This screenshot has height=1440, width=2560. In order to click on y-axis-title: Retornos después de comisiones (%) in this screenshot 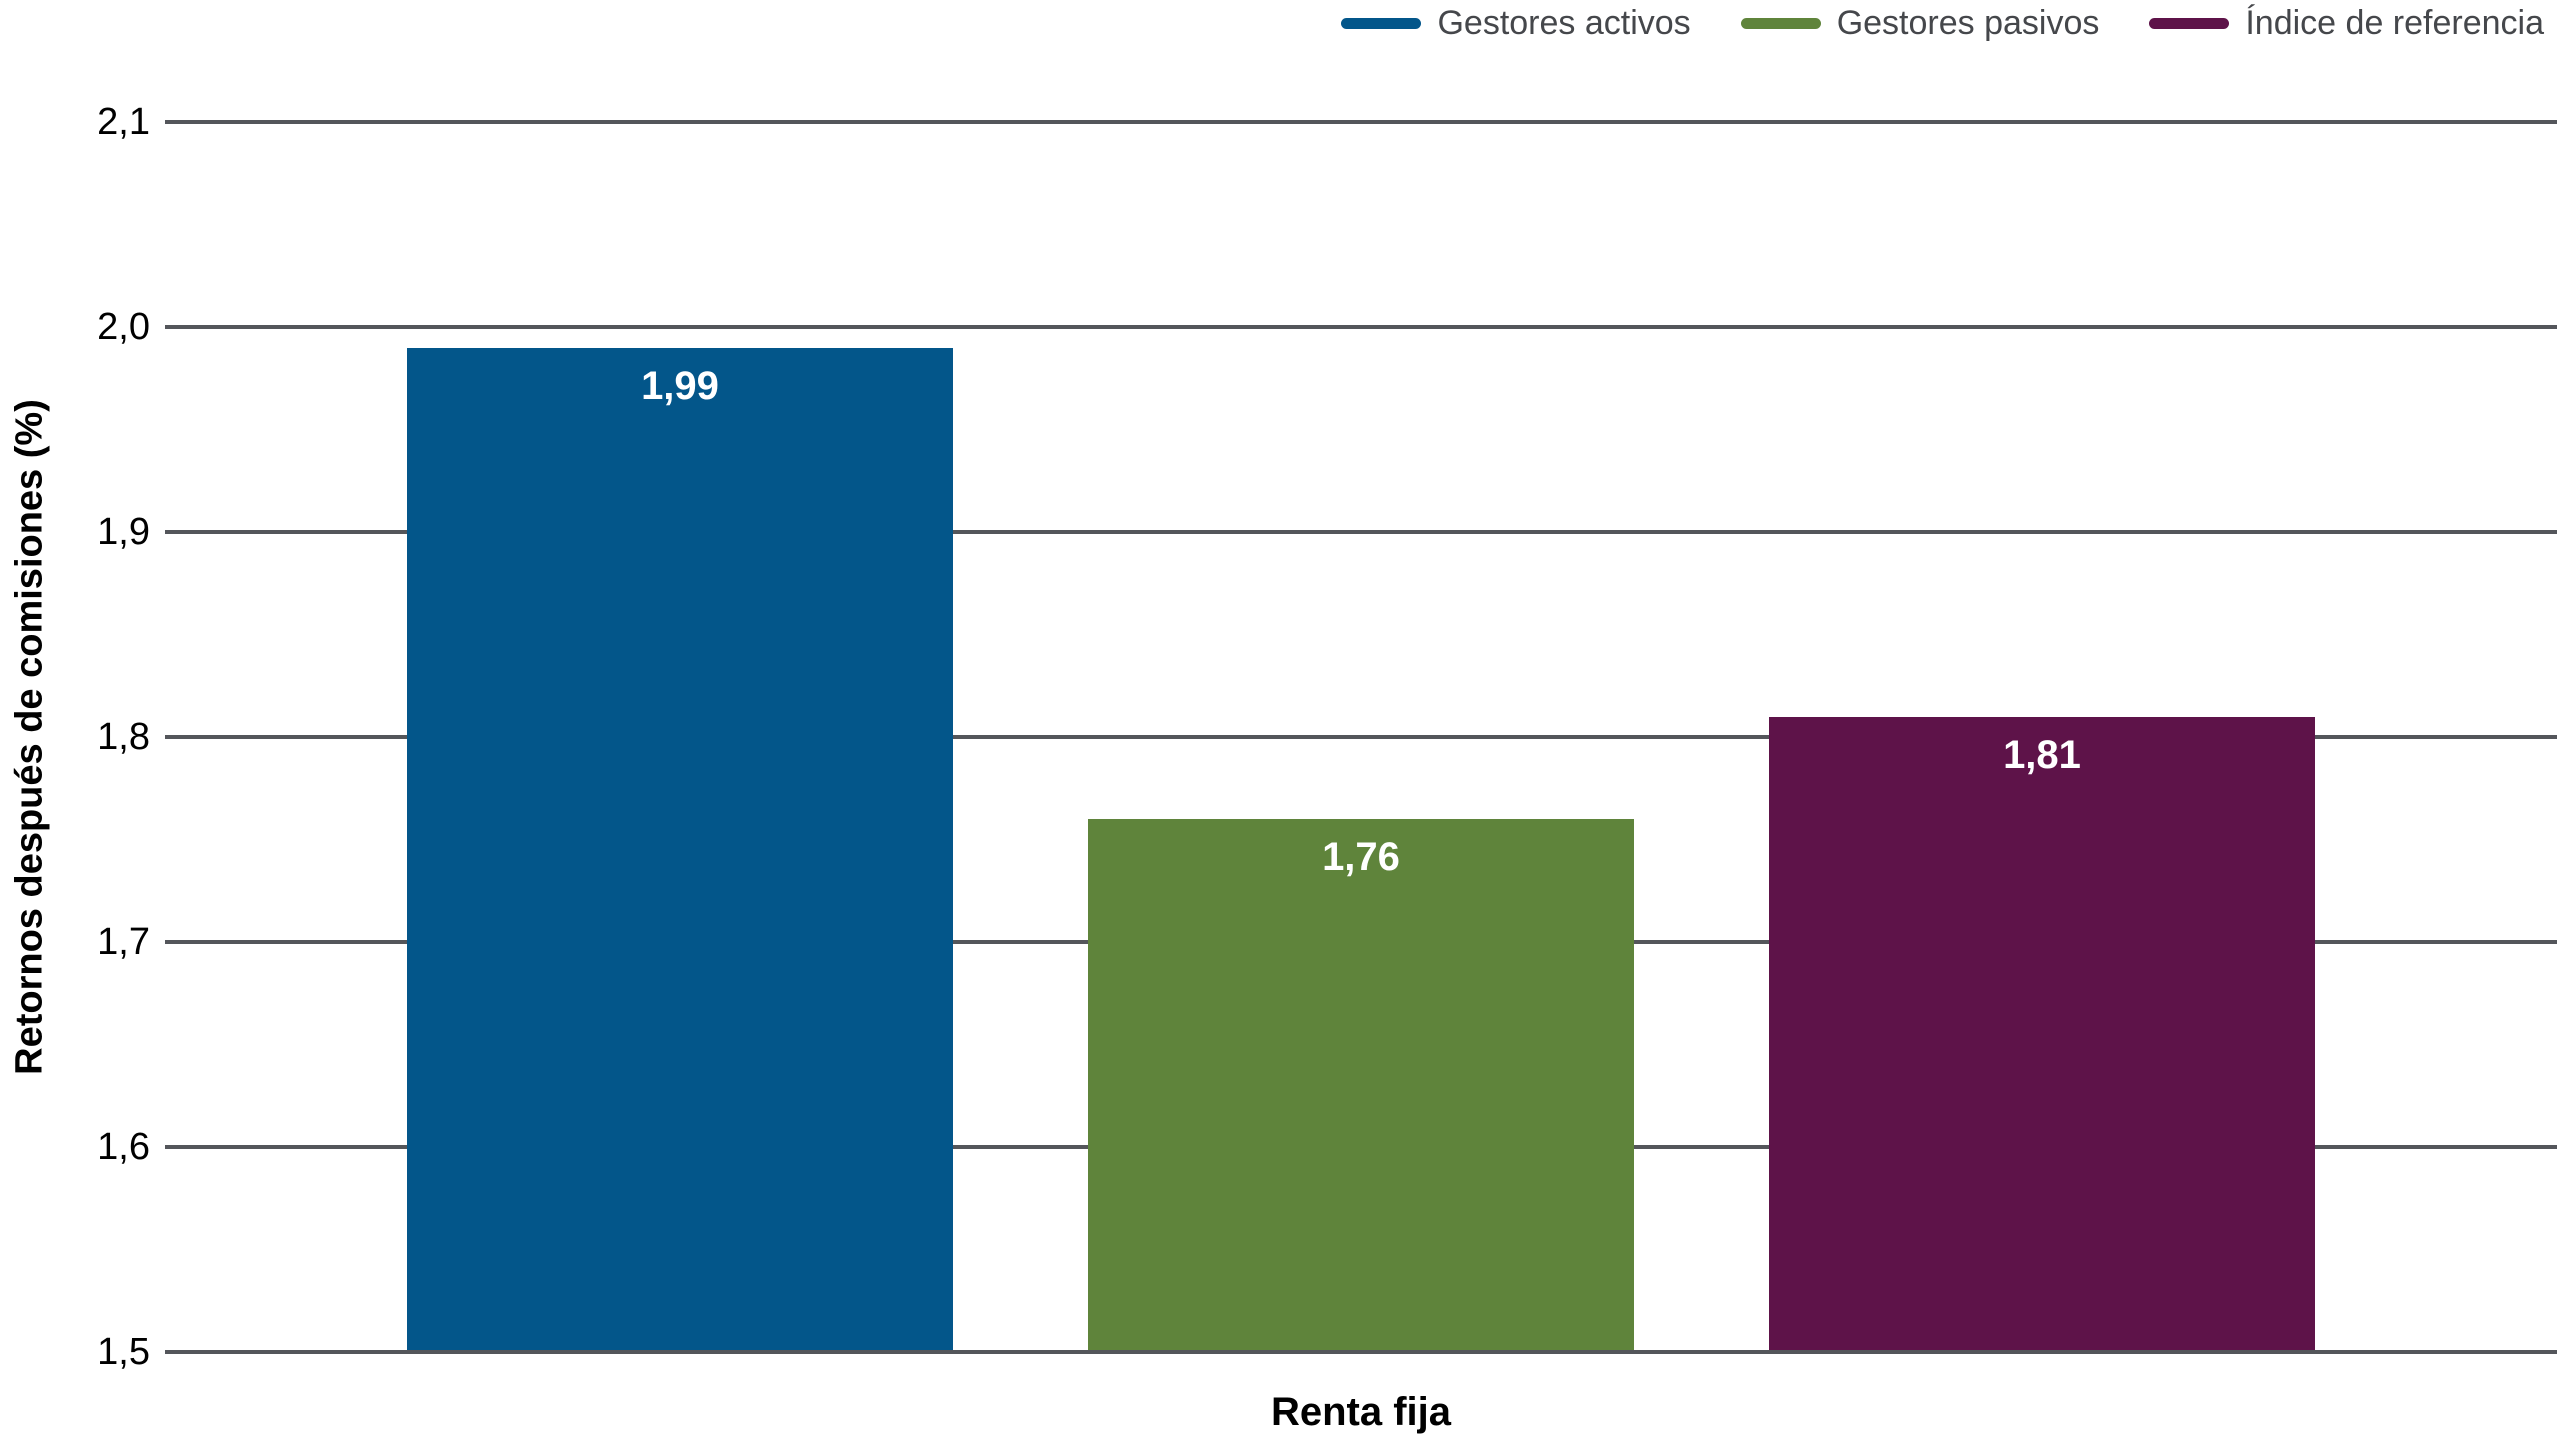, I will do `click(29, 737)`.